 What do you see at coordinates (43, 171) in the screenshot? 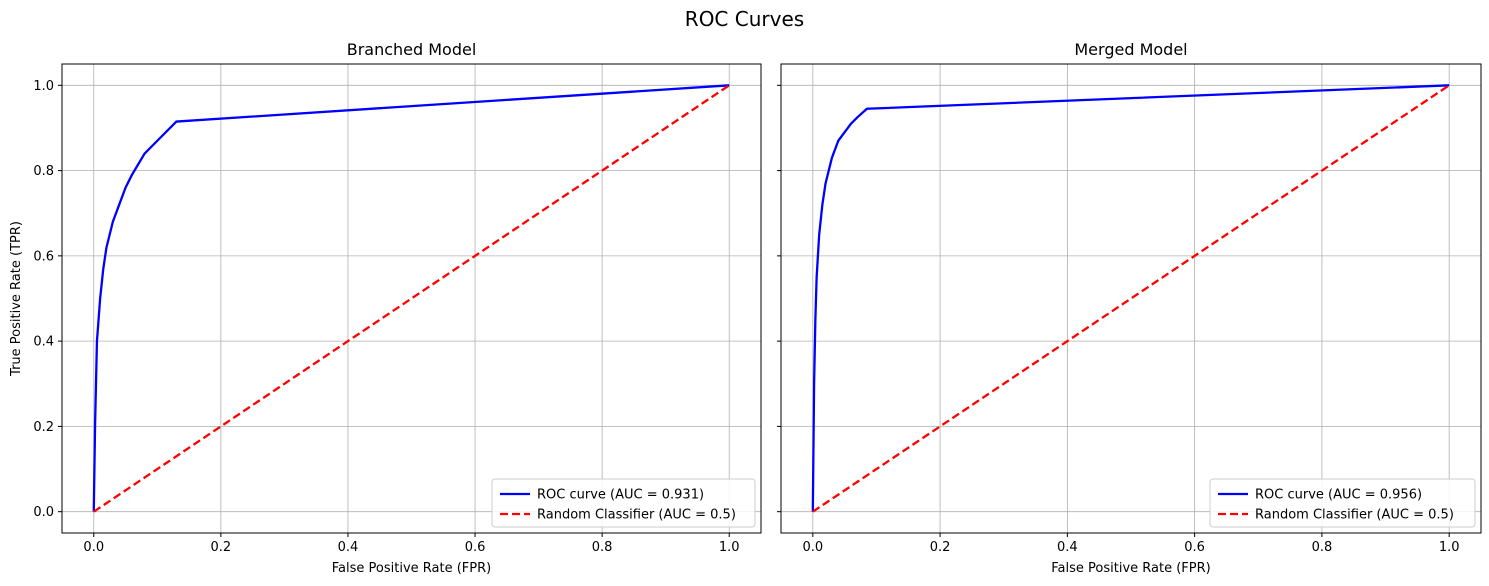
I see `y-tick-label: 0.8` at bounding box center [43, 171].